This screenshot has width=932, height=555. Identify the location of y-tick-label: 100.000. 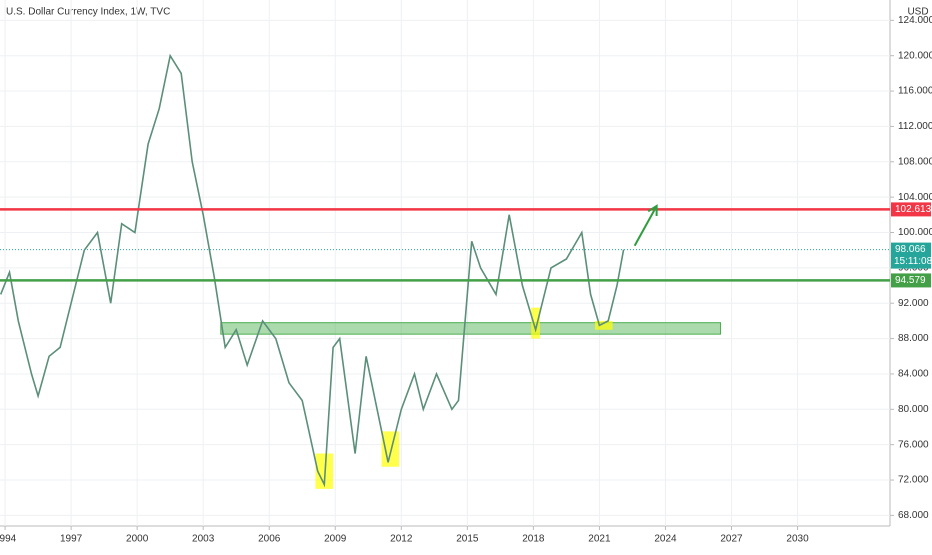
(915, 232).